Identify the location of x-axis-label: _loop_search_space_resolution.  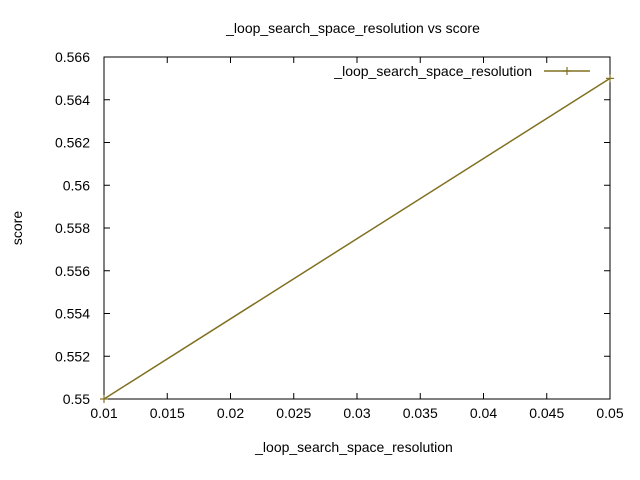
(353, 447).